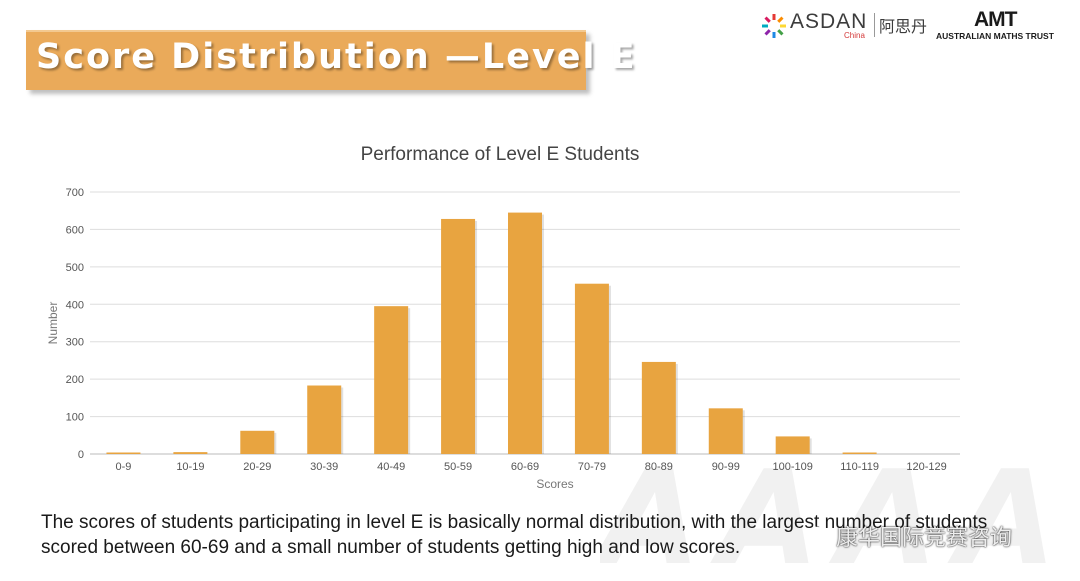 This screenshot has width=1080, height=581. I want to click on wechat-watermark: 康华国际竞赛咨询, so click(909, 535).